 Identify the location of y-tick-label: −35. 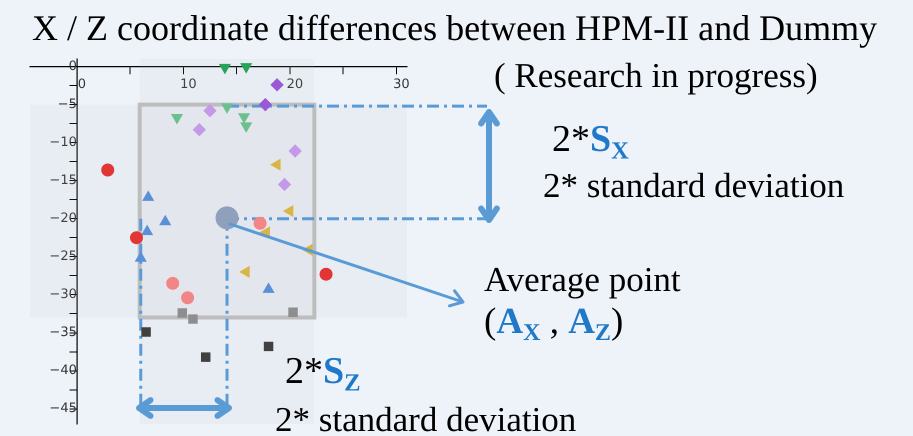
(63, 332).